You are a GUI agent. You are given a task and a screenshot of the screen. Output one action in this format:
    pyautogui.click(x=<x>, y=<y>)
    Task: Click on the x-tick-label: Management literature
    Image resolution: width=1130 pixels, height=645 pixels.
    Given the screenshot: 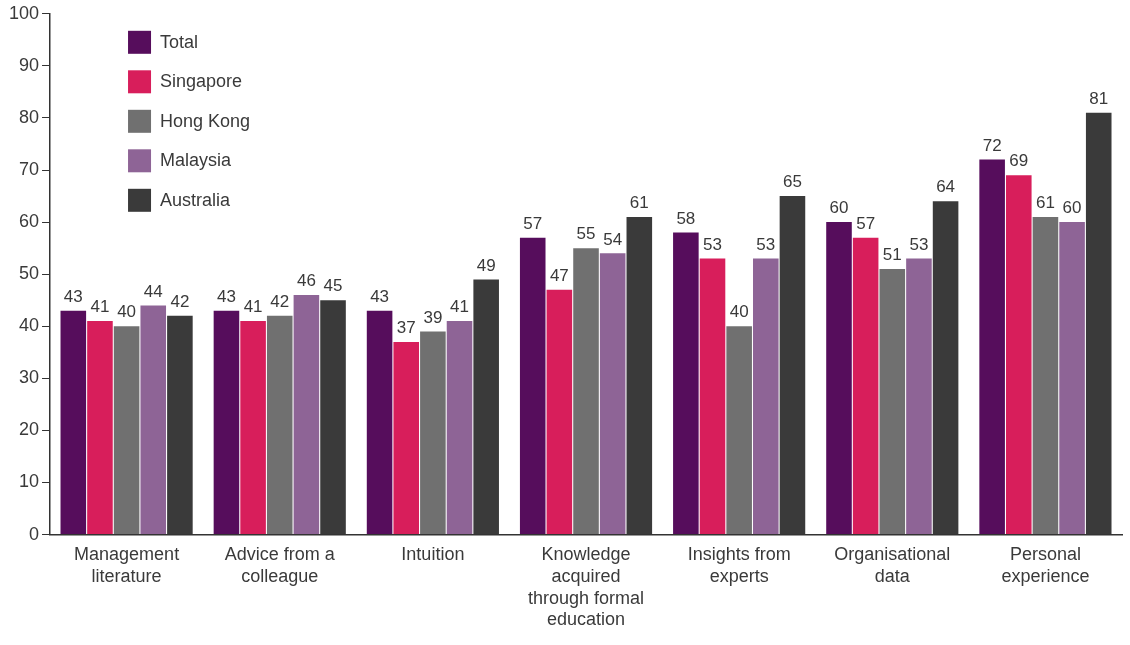 What is the action you would take?
    pyautogui.click(x=127, y=565)
    